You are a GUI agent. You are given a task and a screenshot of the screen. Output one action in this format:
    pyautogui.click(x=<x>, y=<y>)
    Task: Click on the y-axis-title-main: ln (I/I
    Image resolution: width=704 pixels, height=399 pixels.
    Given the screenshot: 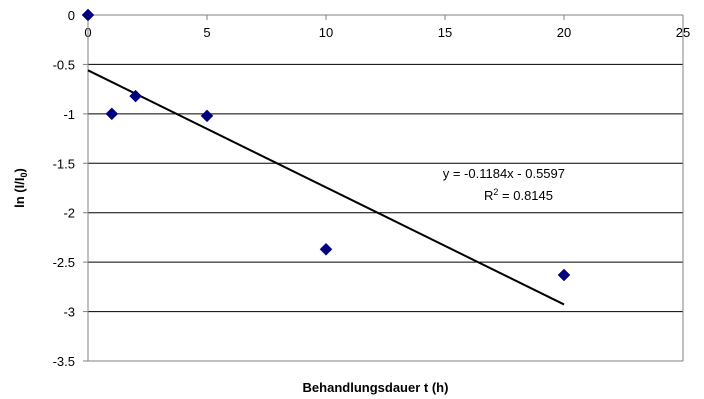 What is the action you would take?
    pyautogui.click(x=19, y=193)
    